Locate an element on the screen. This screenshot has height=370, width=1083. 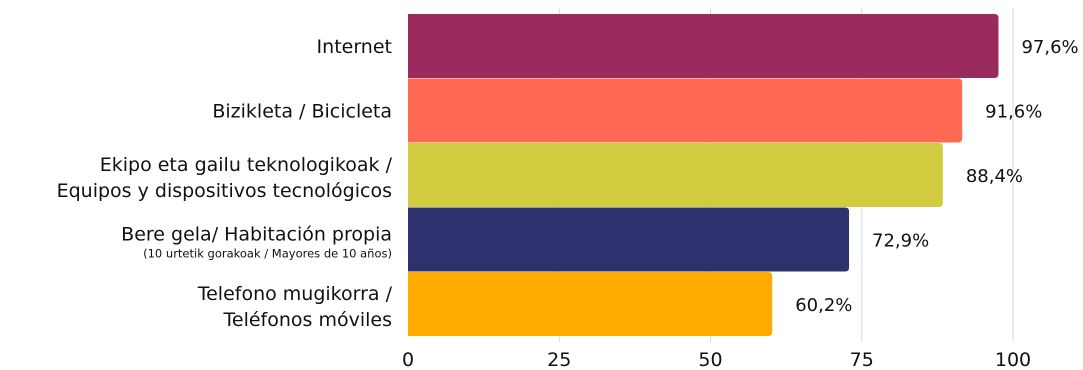
value-label-2: 88,4% is located at coordinates (994, 176).